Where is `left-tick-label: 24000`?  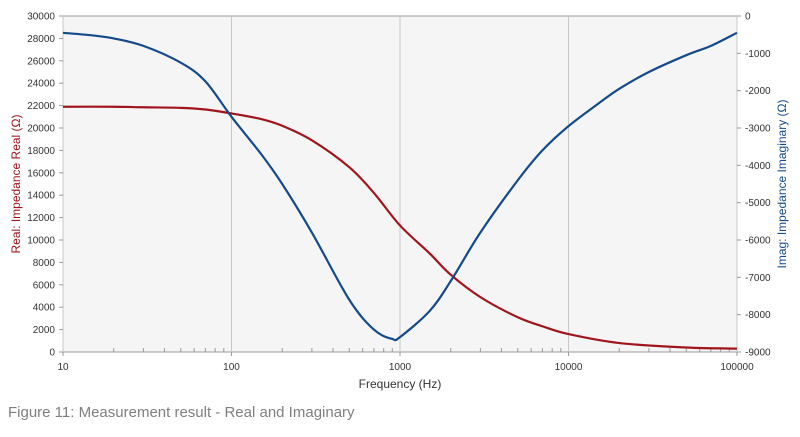 left-tick-label: 24000 is located at coordinates (41, 84).